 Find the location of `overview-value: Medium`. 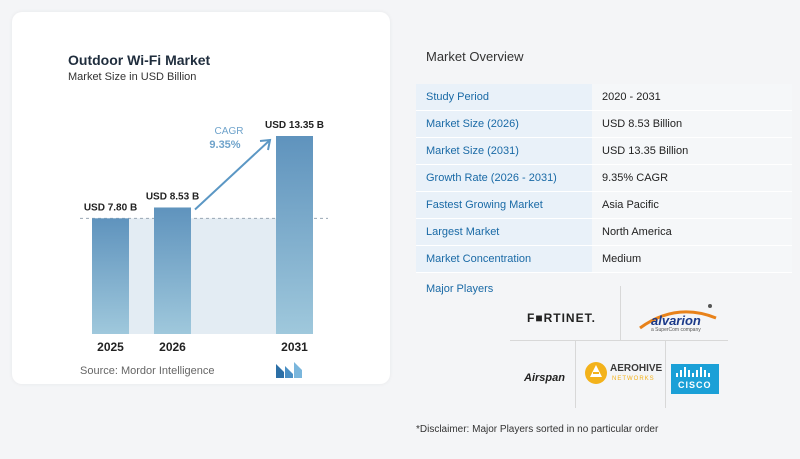

overview-value: Medium is located at coordinates (692, 259).